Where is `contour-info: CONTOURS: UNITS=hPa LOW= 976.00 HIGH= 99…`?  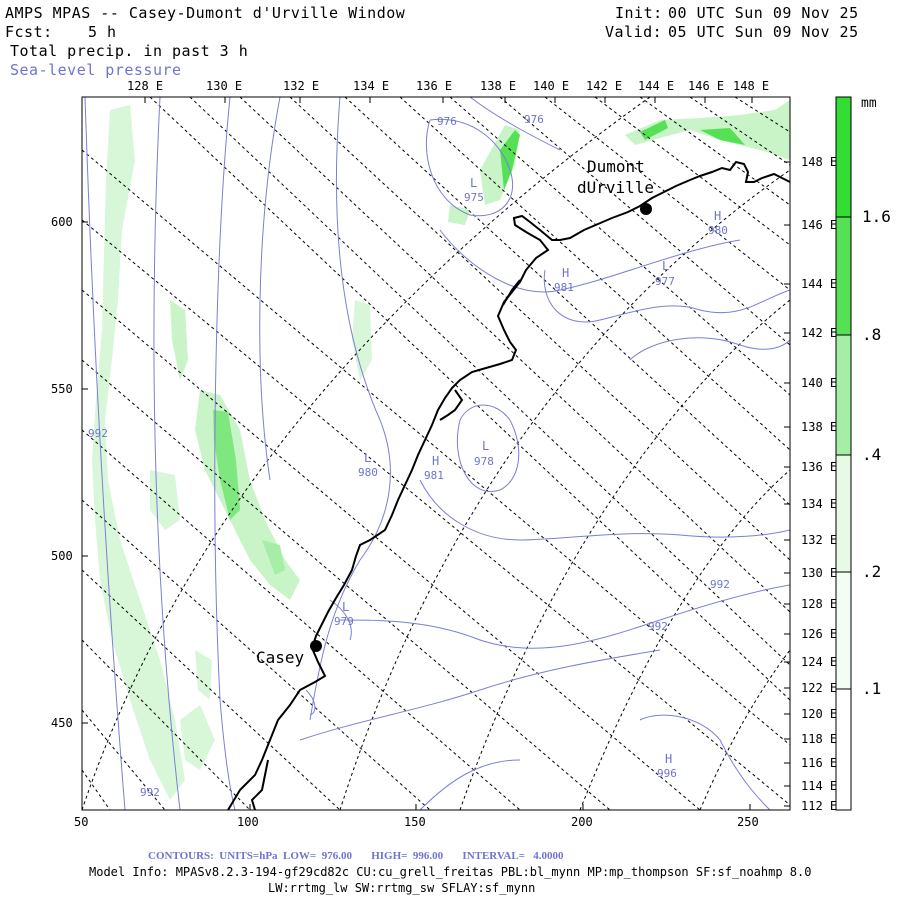
contour-info: CONTOURS: UNITS=hPa LOW= 976.00 HIGH= 99… is located at coordinates (356, 856).